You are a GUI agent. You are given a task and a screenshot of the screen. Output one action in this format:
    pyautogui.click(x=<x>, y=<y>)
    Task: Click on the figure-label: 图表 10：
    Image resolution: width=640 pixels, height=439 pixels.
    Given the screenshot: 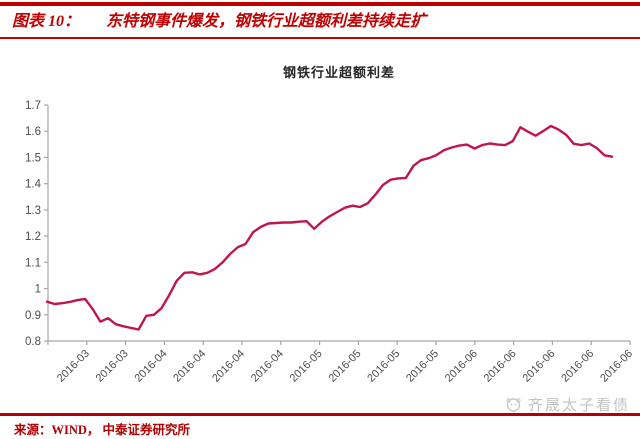 What is the action you would take?
    pyautogui.click(x=46, y=21)
    